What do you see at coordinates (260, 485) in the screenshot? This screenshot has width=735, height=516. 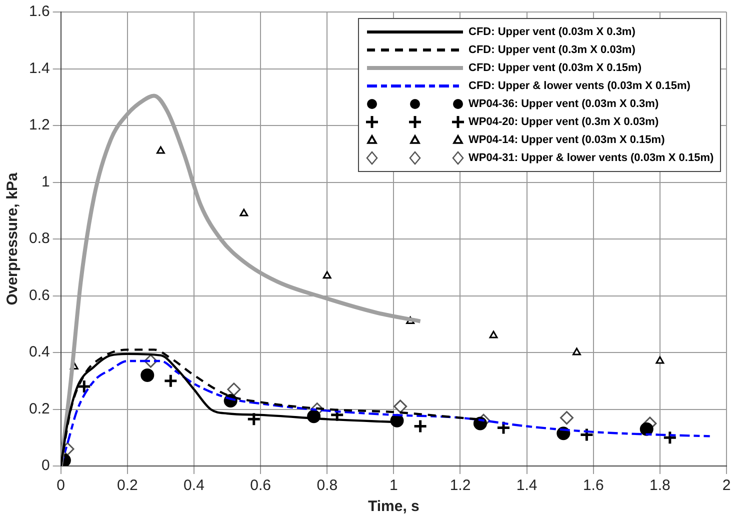 I see `x-tick-label: 0.6` at bounding box center [260, 485].